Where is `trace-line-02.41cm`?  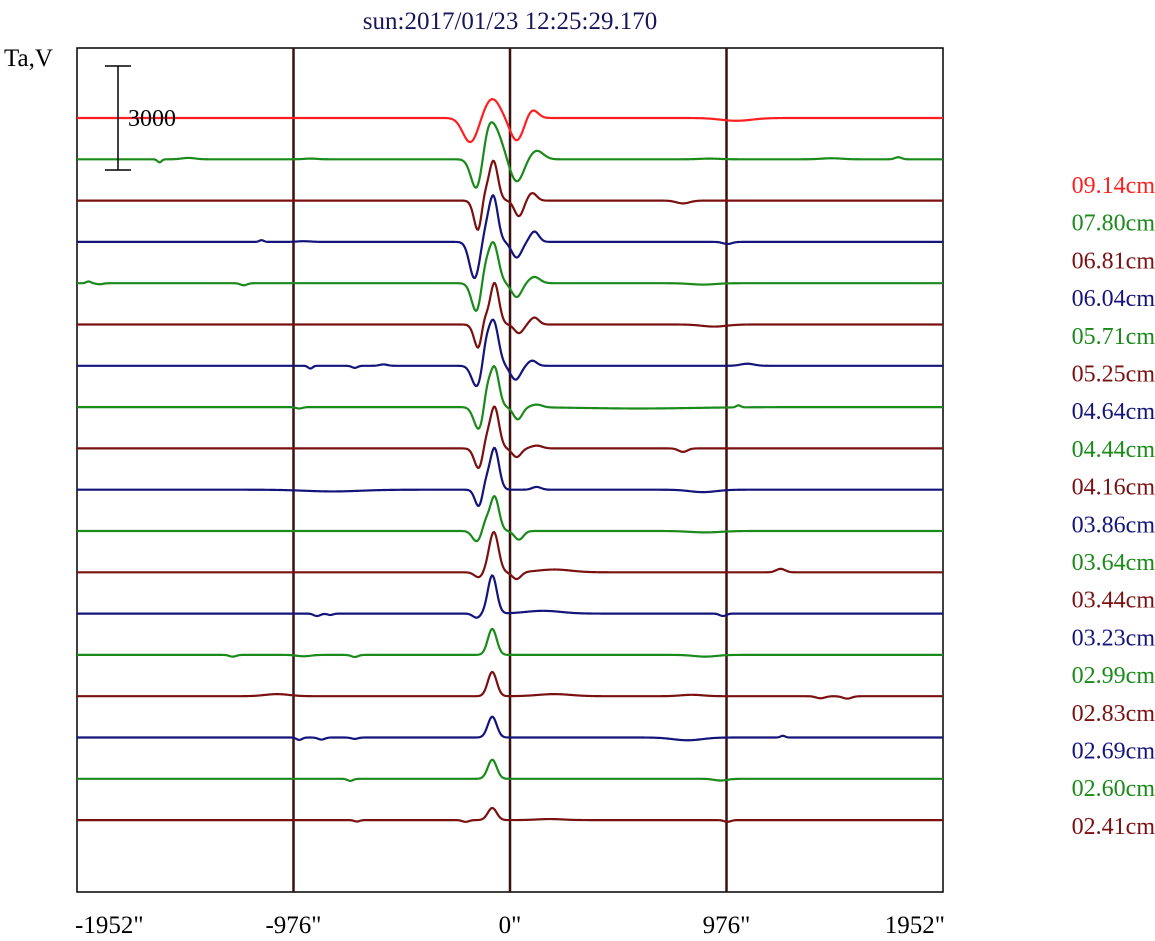 trace-line-02.41cm is located at coordinates (510, 814).